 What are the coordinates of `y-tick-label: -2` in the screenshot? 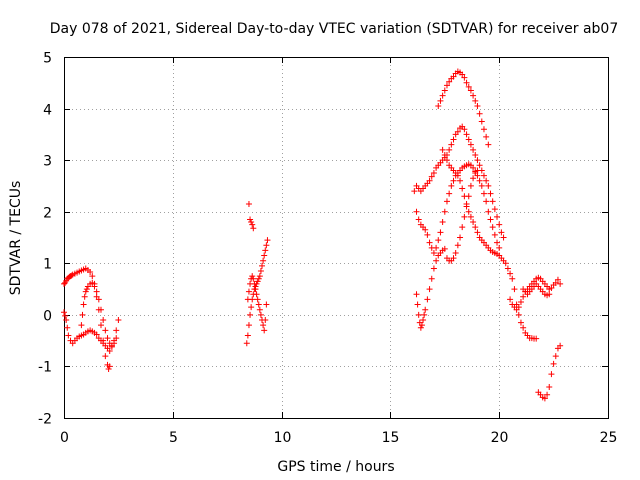 It's located at (45, 420).